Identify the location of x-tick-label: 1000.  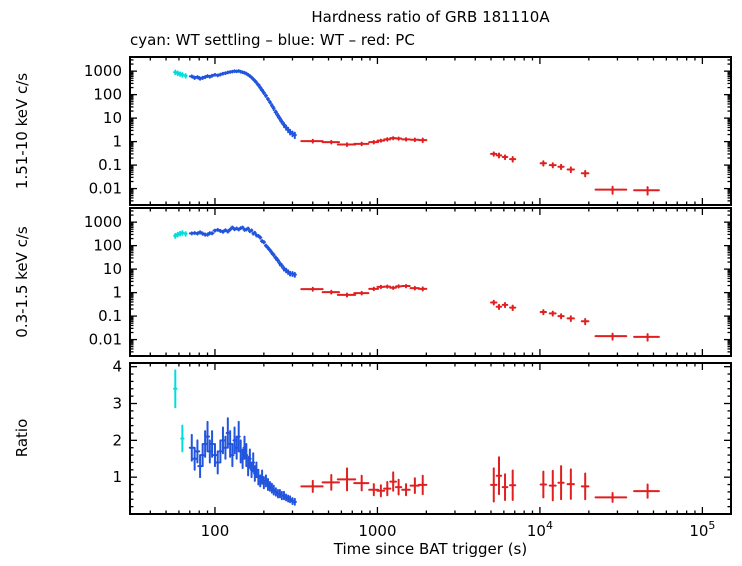
(377, 531).